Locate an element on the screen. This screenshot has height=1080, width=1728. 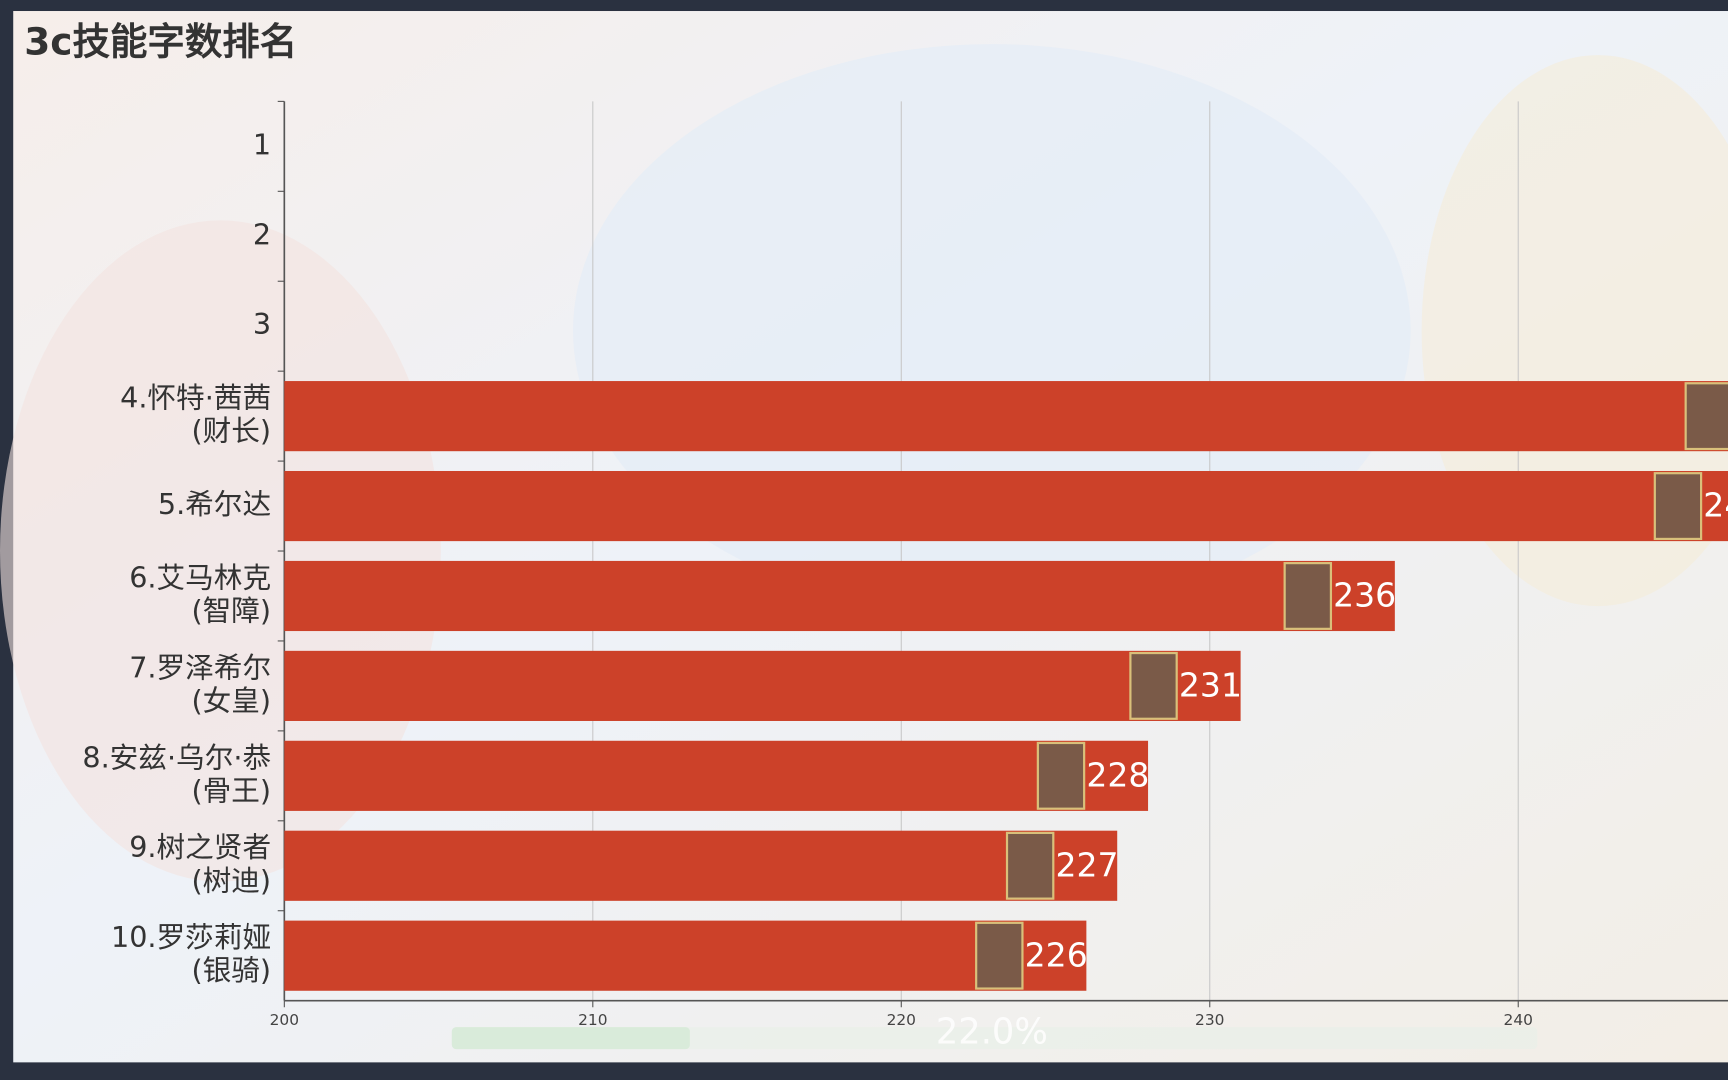
y-tick-label: 6.艾马林克 is located at coordinates (200, 577).